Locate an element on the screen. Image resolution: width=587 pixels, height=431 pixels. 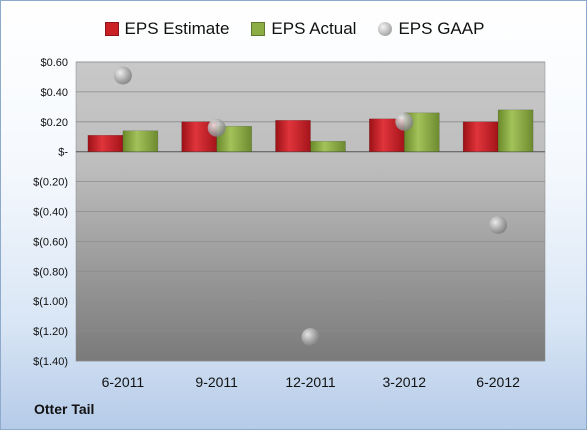
x-tick-label: 12-2011 is located at coordinates (310, 382).